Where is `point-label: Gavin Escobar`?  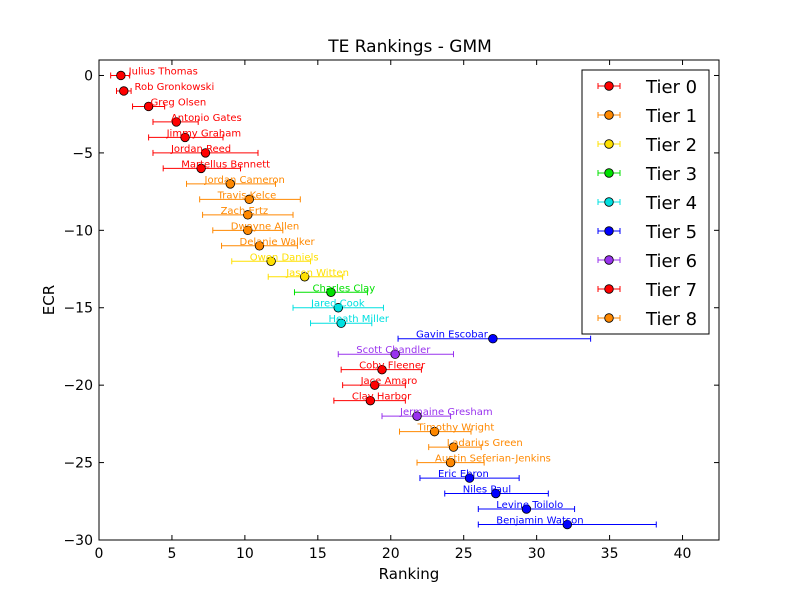
point-label: Gavin Escobar is located at coordinates (452, 335).